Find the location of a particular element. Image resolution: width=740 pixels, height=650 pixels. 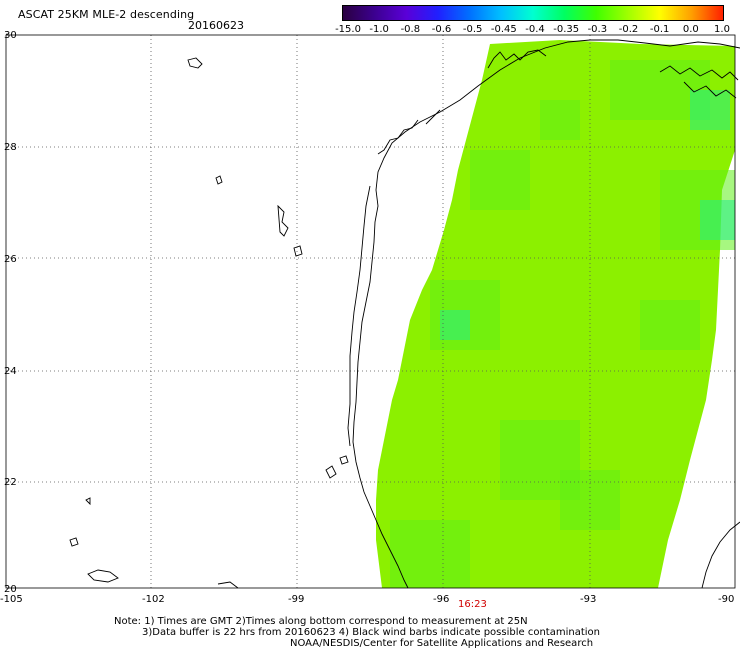

lat-label-30: 30 is located at coordinates (10, 35).